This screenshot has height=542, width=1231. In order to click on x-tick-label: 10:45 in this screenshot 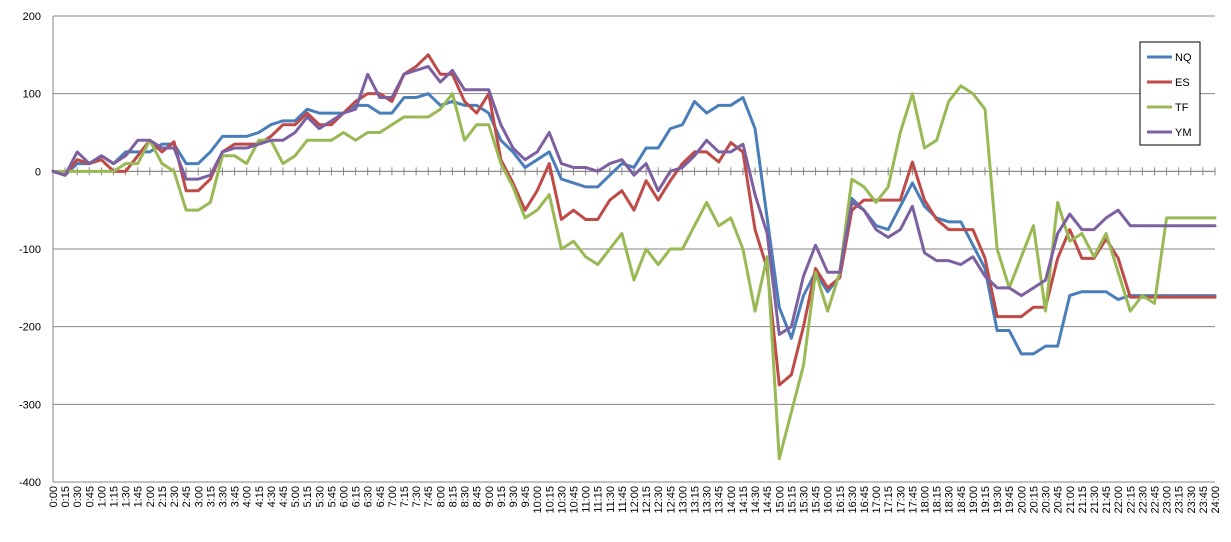, I will do `click(574, 500)`.